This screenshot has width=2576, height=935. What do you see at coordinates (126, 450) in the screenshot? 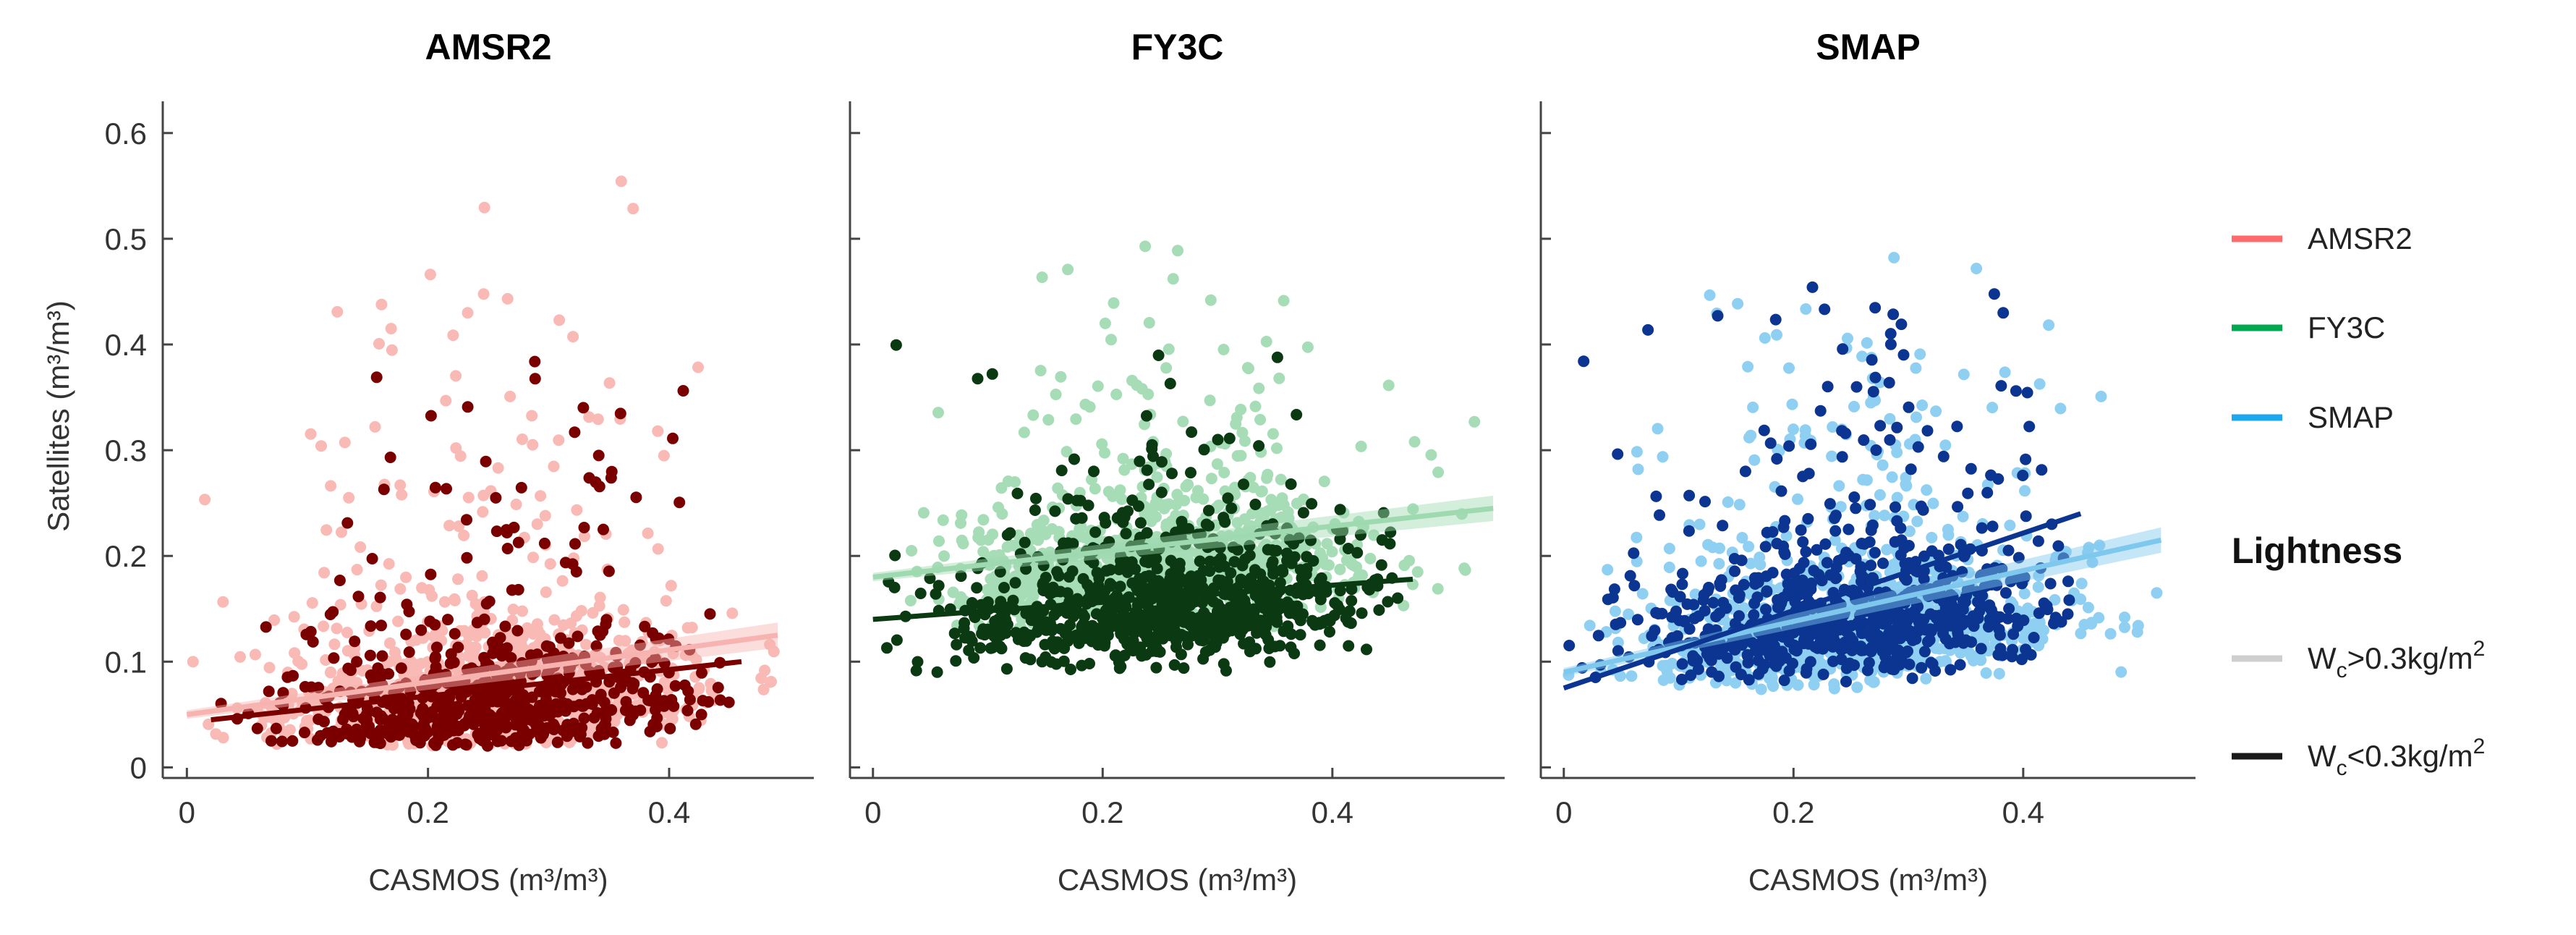
I see `y-tick-label: 0.3` at bounding box center [126, 450].